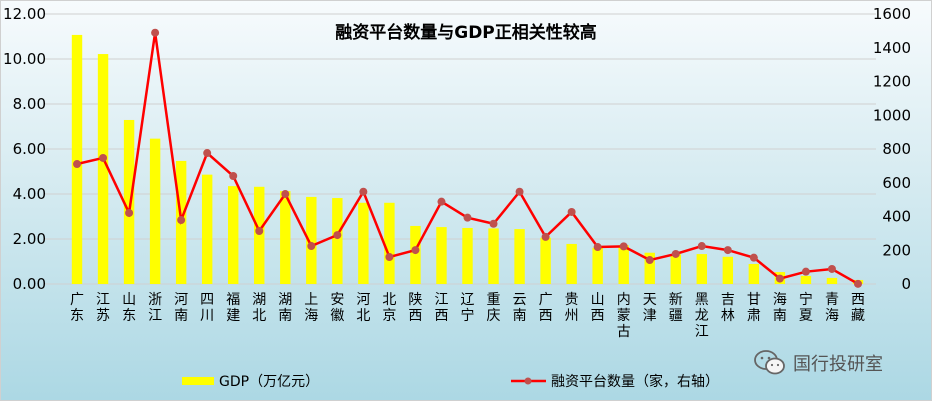 The width and height of the screenshot is (932, 401). I want to click on right-tick-label: 1600, so click(892, 14).